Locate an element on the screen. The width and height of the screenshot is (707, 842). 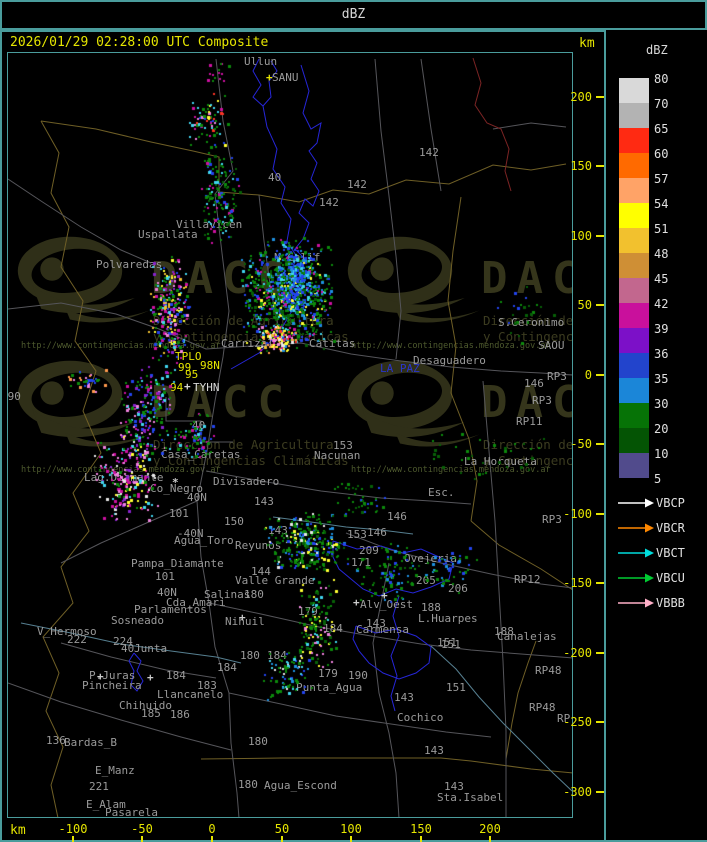
map-label: 146 is located at coordinates (377, 532).